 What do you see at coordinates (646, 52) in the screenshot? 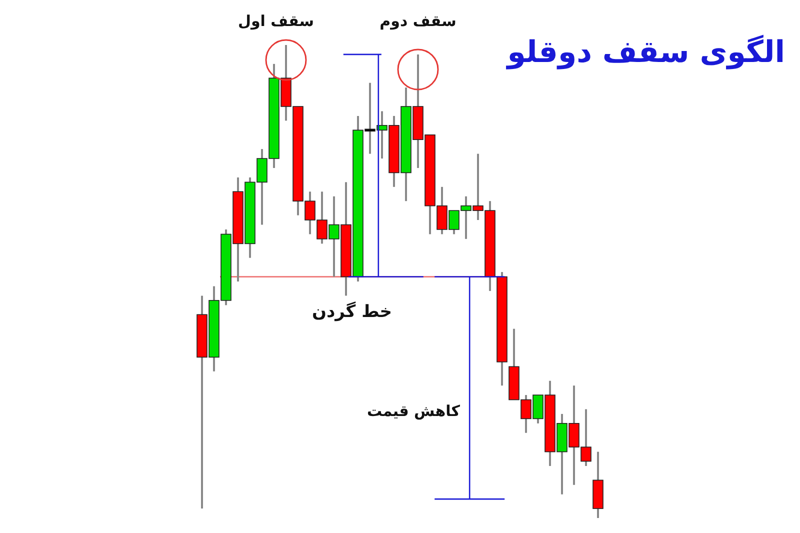
I see `title: الگوی سقف دوقلو` at bounding box center [646, 52].